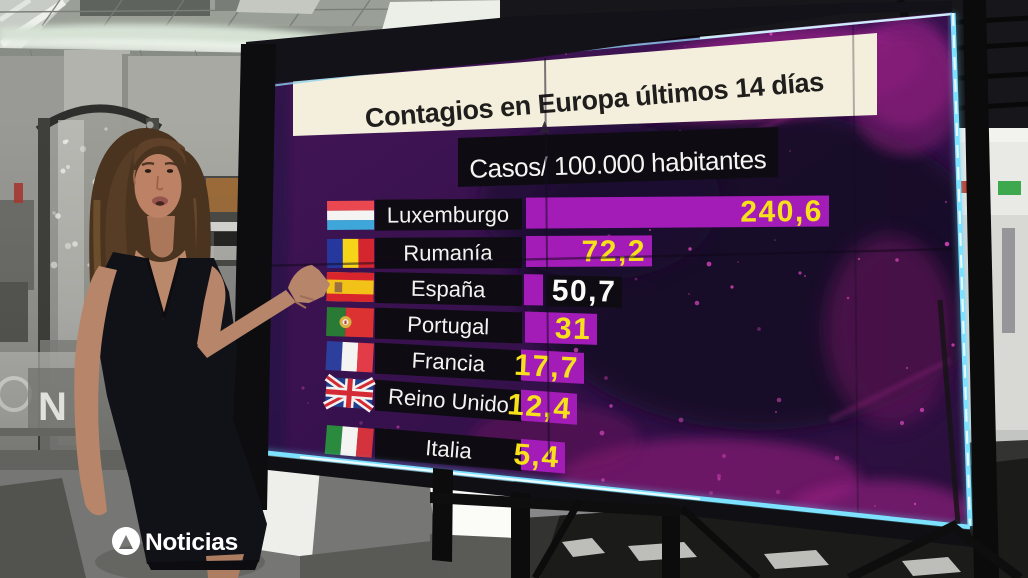  I want to click on svg-text: 12,4, so click(539, 407).